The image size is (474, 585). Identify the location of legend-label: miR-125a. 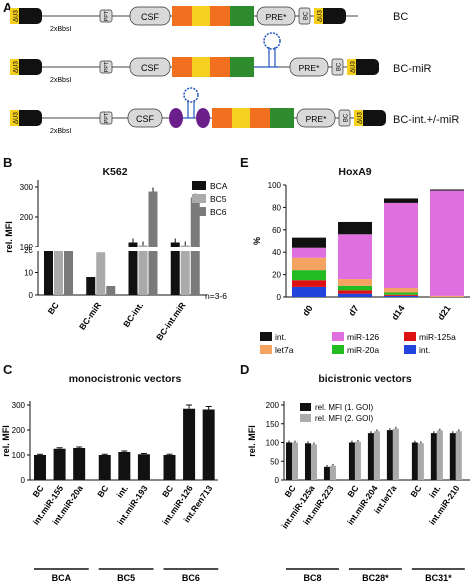
(437, 337).